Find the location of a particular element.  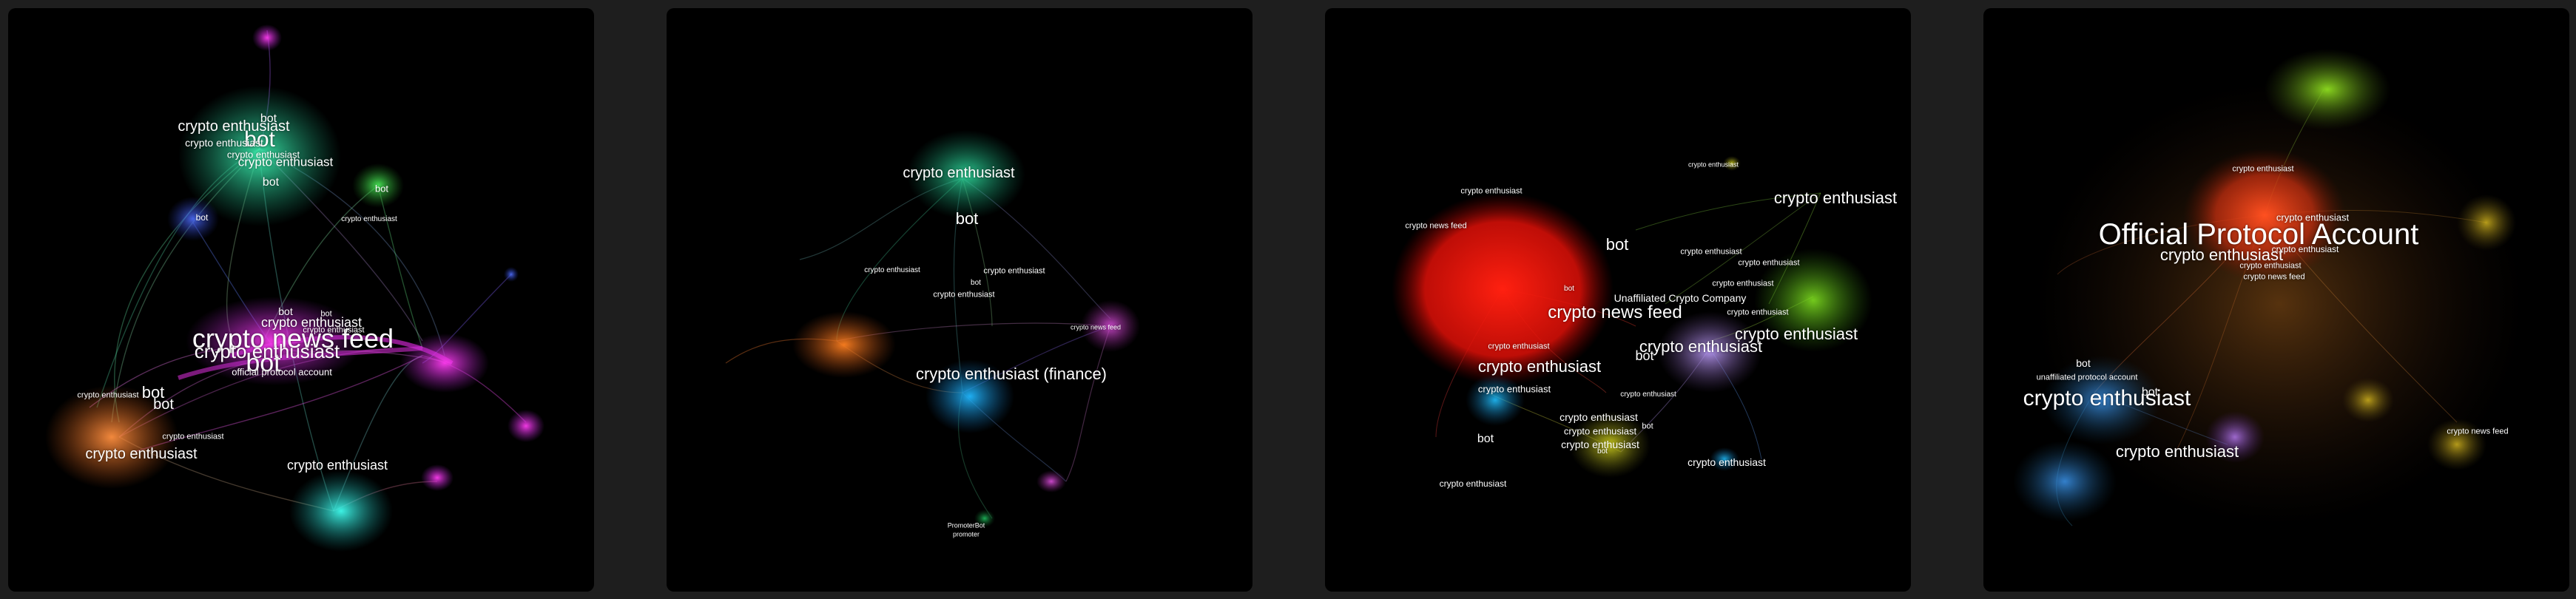

node-label: official protocol account is located at coordinates (282, 372).